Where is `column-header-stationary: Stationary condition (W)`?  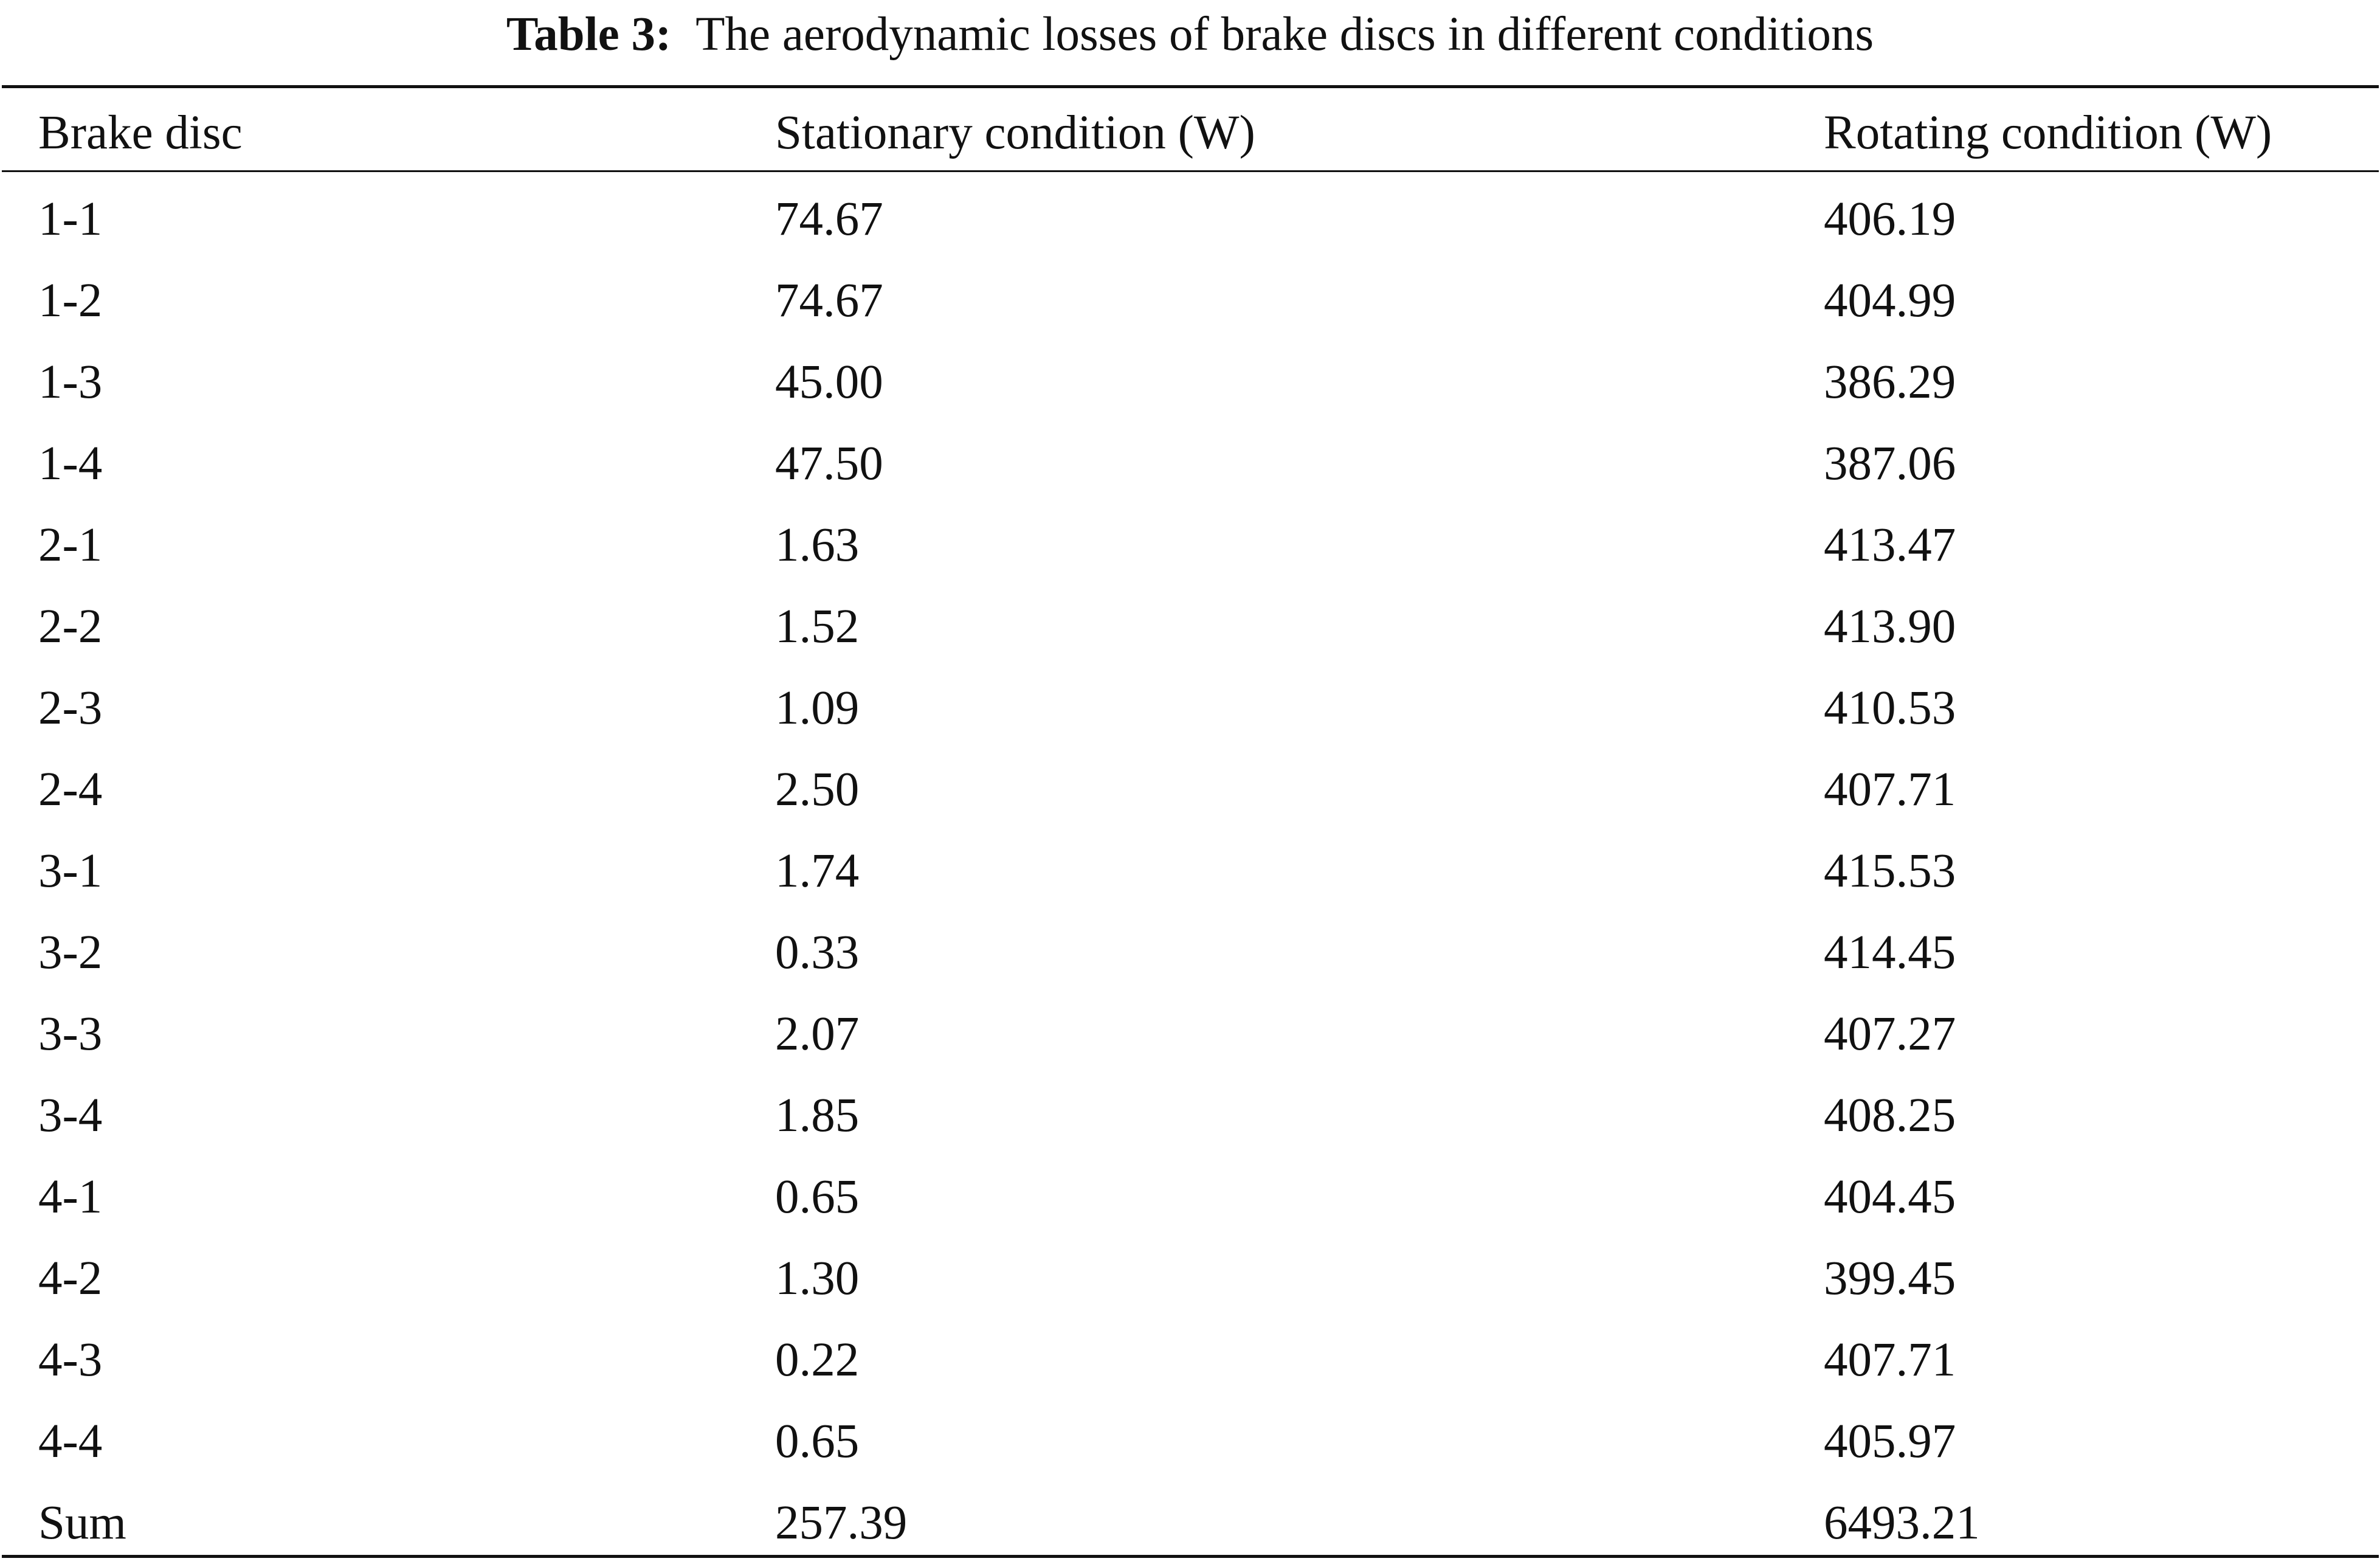
column-header-stationary: Stationary condition (W) is located at coordinates (1015, 132).